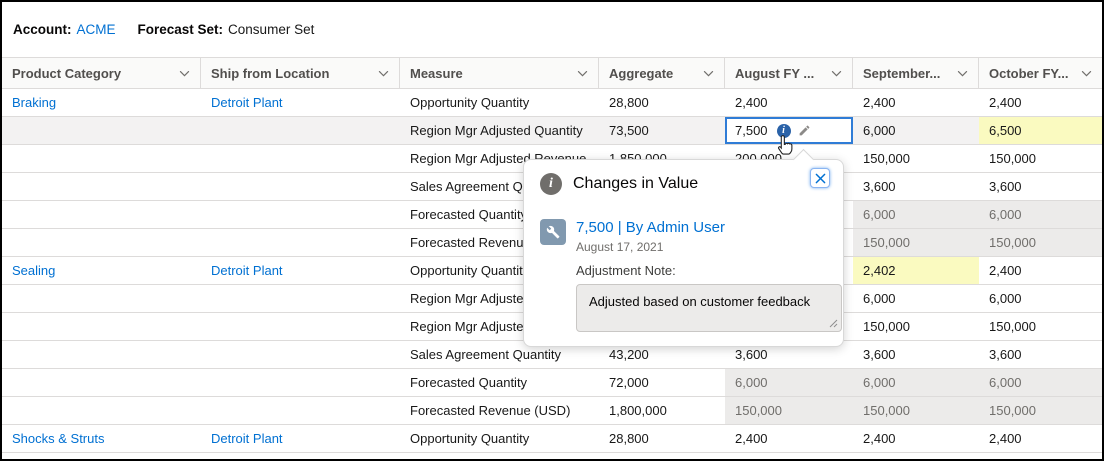 The image size is (1104, 461). Describe the element at coordinates (490, 410) in the screenshot. I see `measure-label: Forecasted Revenue (USD)` at that location.